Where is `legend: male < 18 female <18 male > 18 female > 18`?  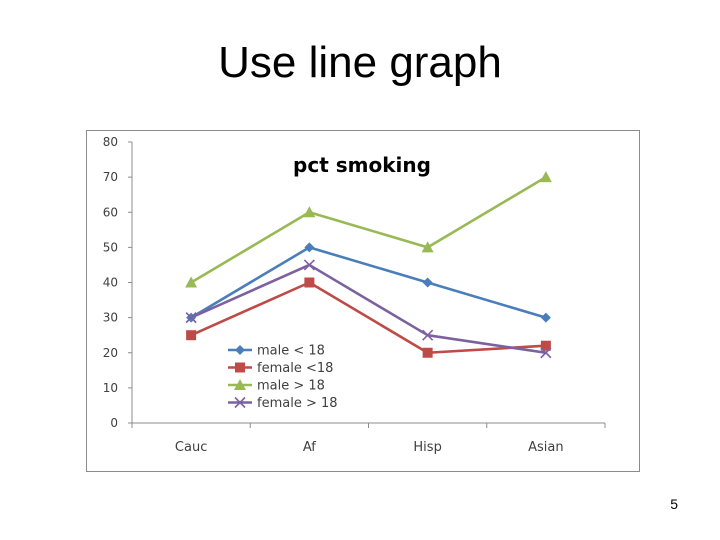
legend: male < 18 female <18 male > 18 female > 18 is located at coordinates (283, 377).